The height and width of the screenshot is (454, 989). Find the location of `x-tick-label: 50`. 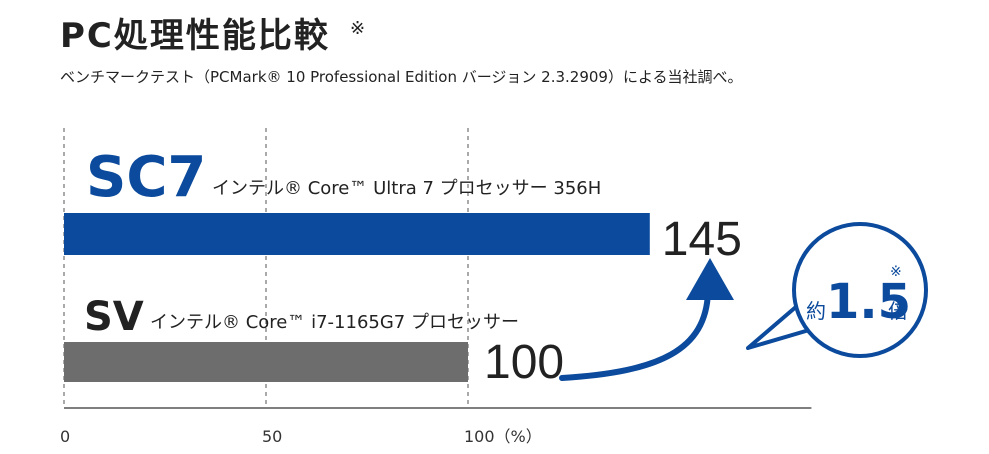

x-tick-label: 50 is located at coordinates (272, 436).